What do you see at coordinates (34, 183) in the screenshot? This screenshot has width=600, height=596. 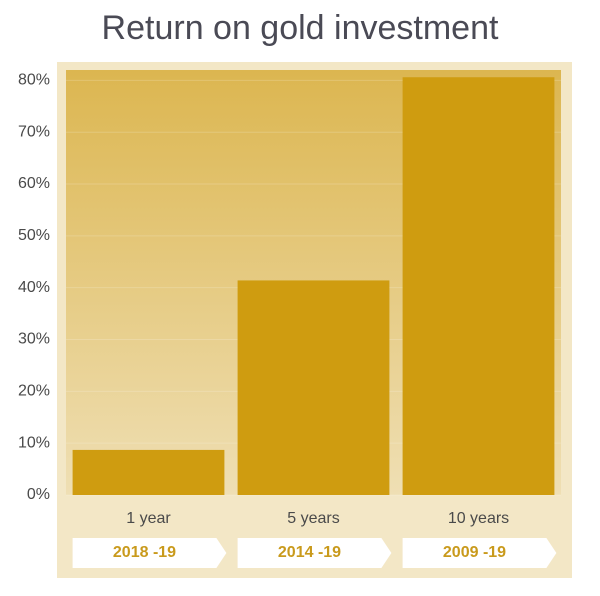 I see `y-tick-label: 60%` at bounding box center [34, 183].